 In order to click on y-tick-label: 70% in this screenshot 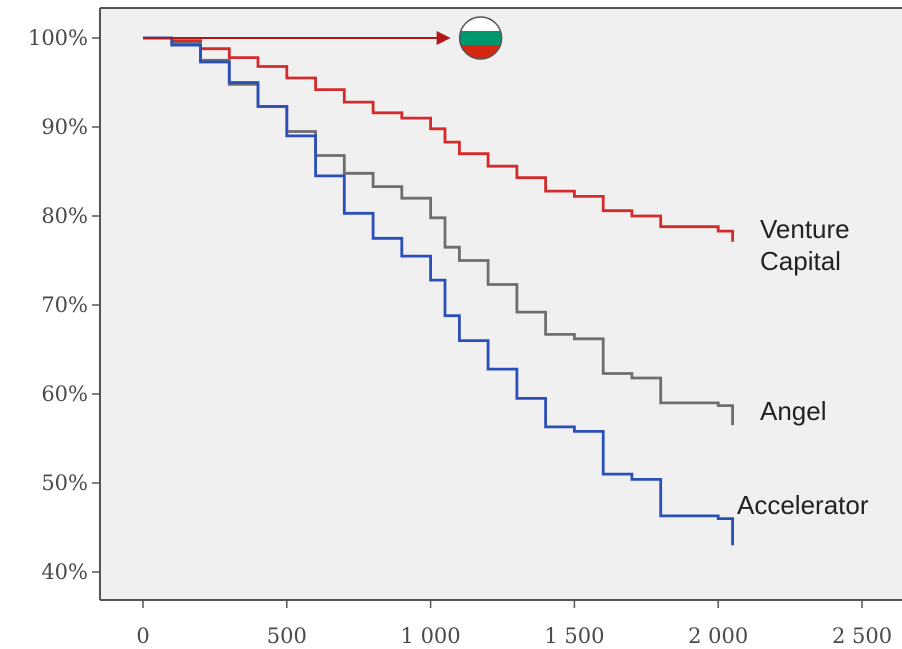, I will do `click(64, 305)`.